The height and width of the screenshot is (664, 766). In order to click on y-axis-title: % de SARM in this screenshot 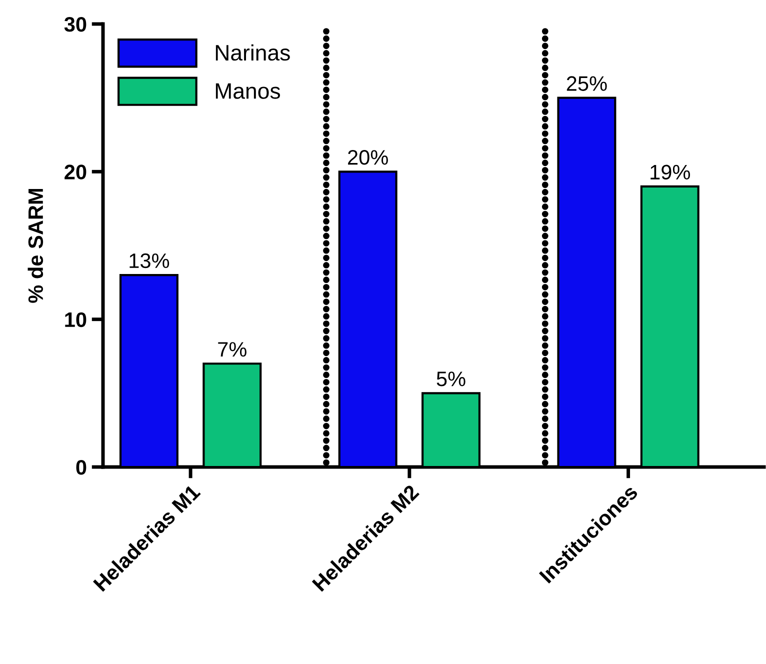, I will do `click(36, 246)`.